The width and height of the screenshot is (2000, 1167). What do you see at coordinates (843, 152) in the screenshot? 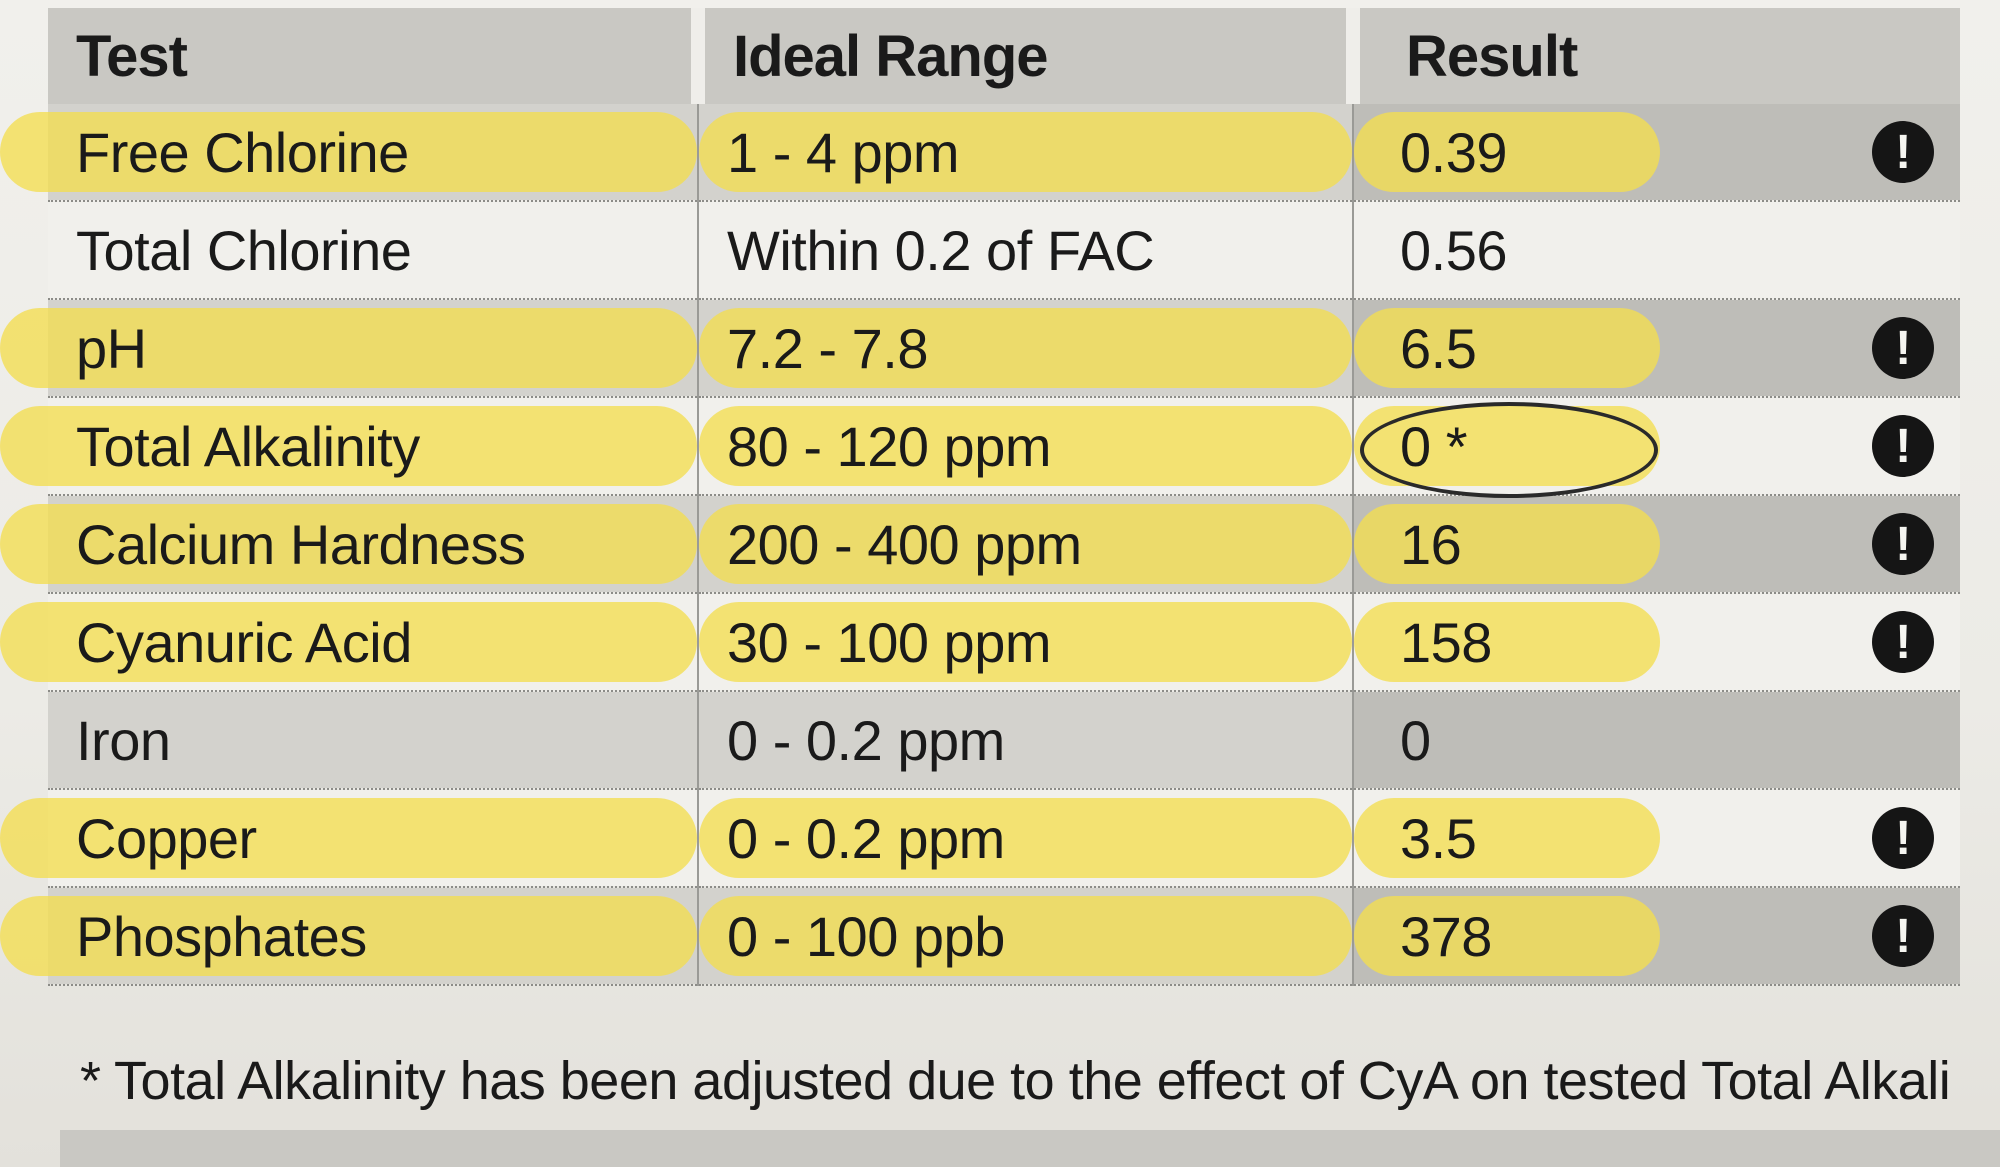
I see `ideal-range-text: 1 - 4 ppm` at bounding box center [843, 152].